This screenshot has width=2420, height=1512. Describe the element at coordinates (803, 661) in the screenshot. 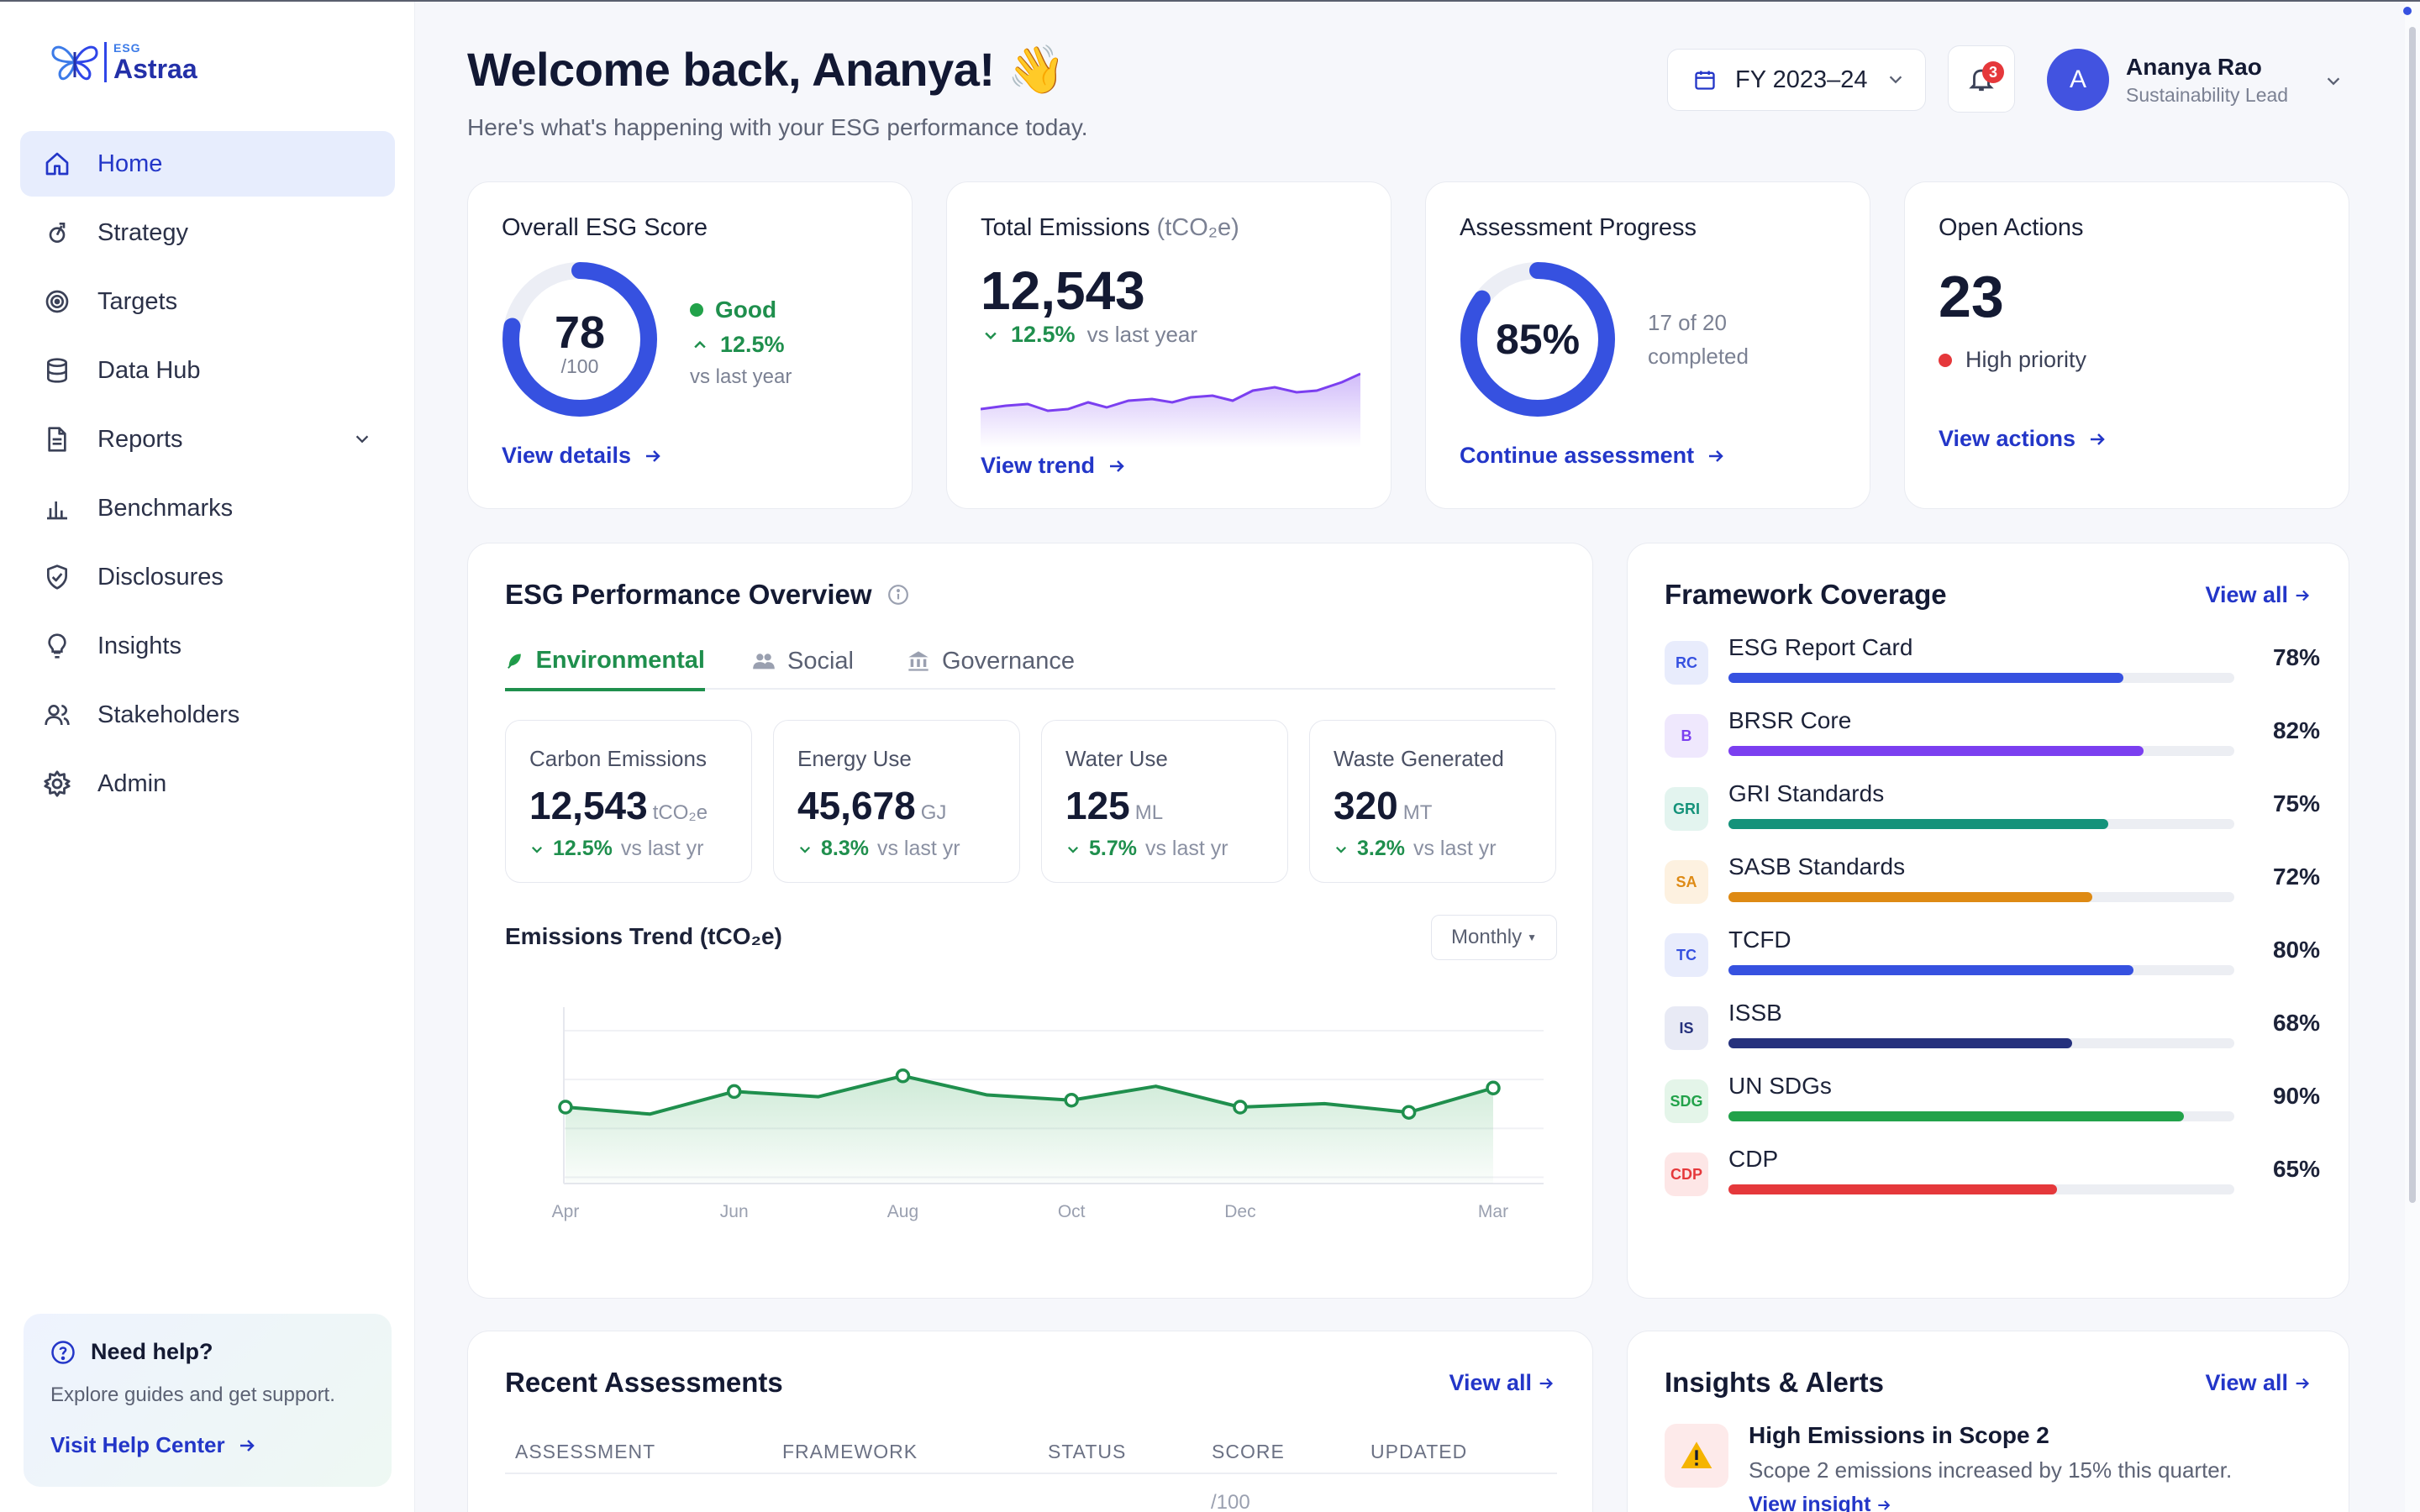

I see `tab-social: Social` at that location.